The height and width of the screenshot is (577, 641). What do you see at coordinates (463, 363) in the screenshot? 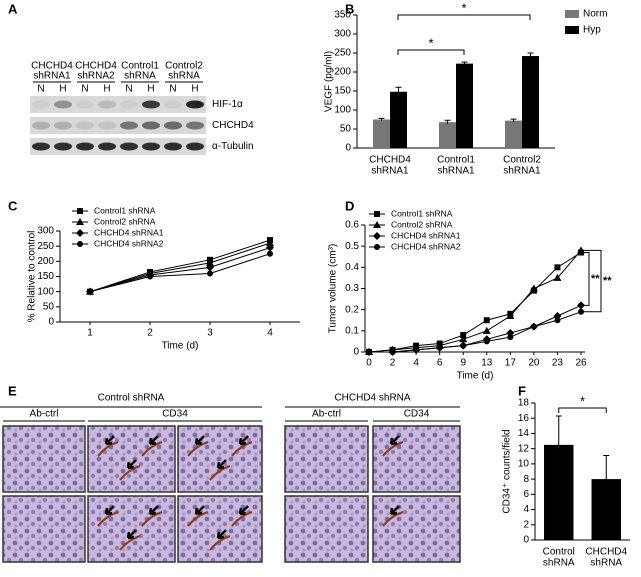
I see `x-tick-label: 9` at bounding box center [463, 363].